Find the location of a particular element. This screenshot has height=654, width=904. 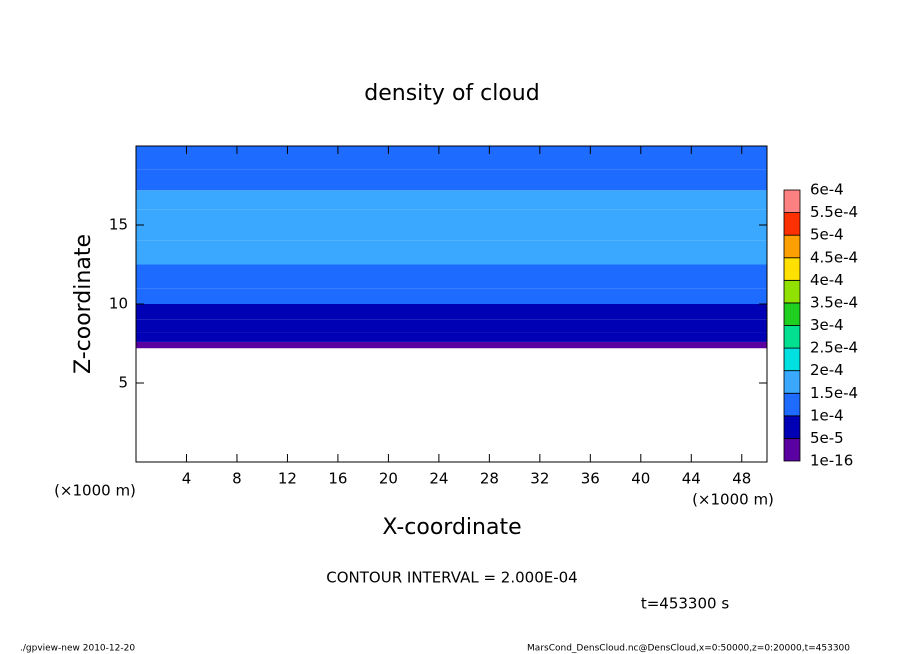

colorbar-label: 4e-4 is located at coordinates (827, 280).